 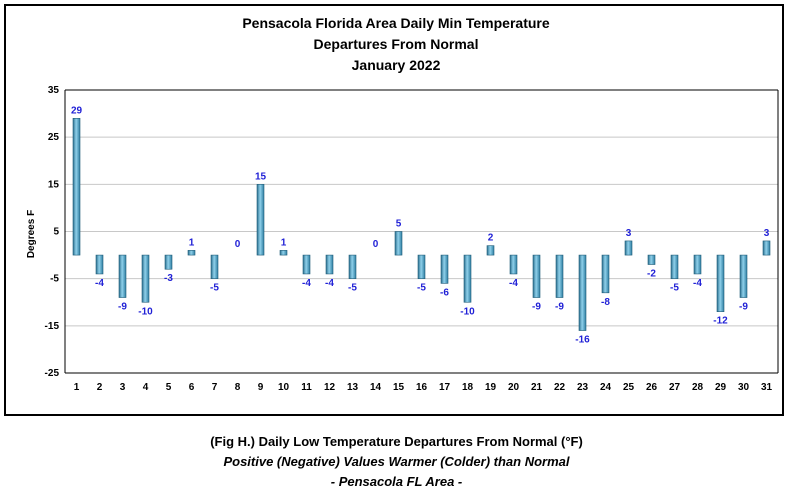 I want to click on data-label-day-18: -10, so click(x=467, y=311).